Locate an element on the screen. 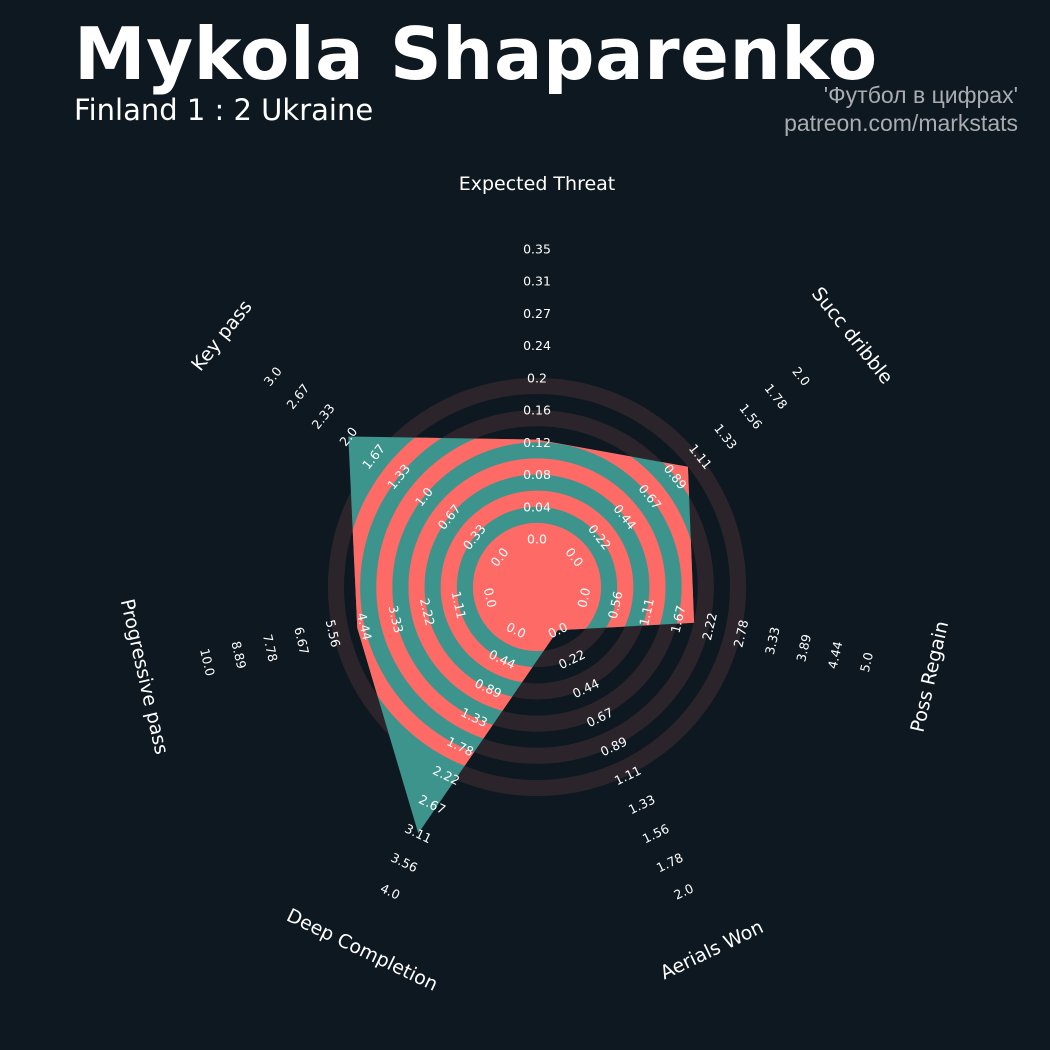 This screenshot has width=1050, height=1050. radar-band is located at coordinates (537, 587).